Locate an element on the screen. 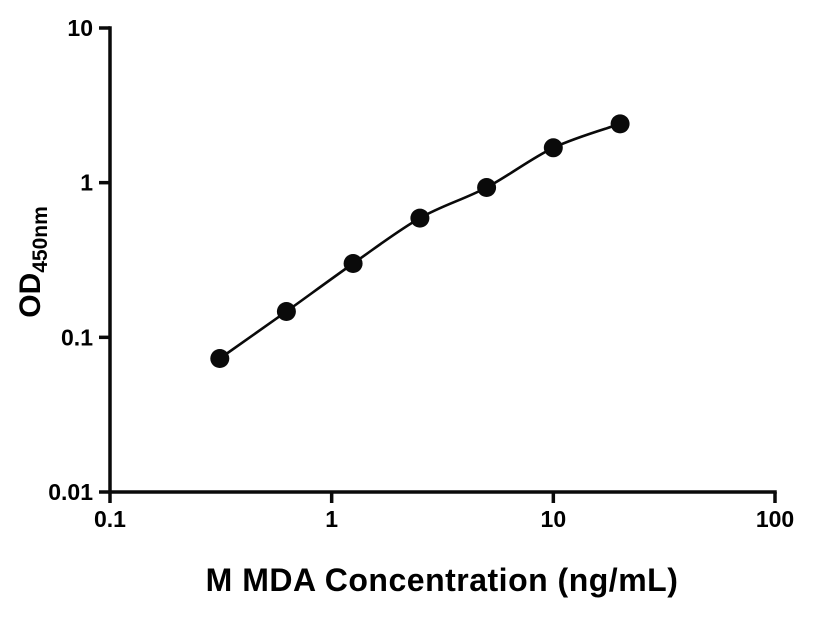 The height and width of the screenshot is (617, 816). x-tick-label: 10 is located at coordinates (554, 519).